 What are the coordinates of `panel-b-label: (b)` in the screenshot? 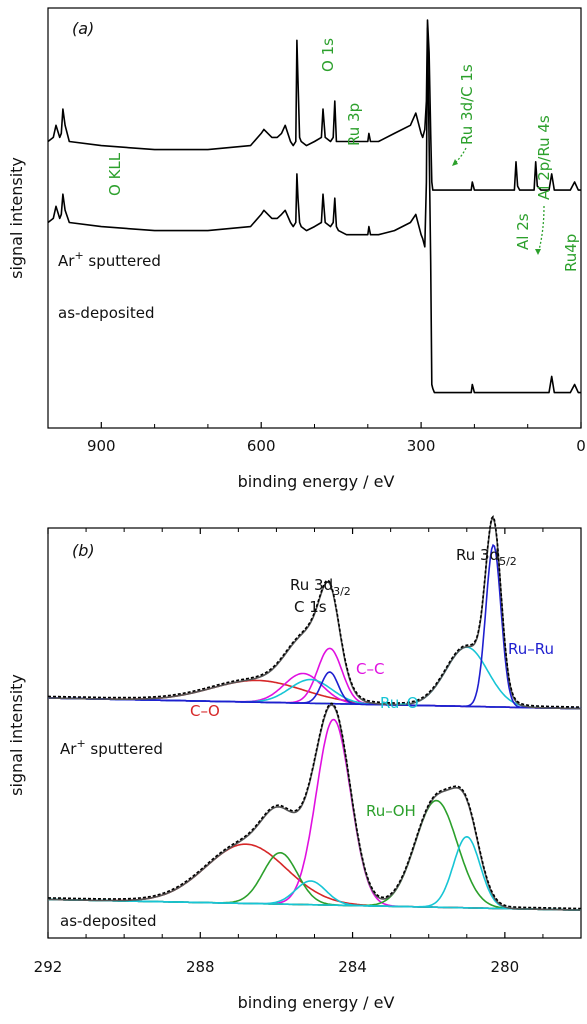 It's located at (83, 550).